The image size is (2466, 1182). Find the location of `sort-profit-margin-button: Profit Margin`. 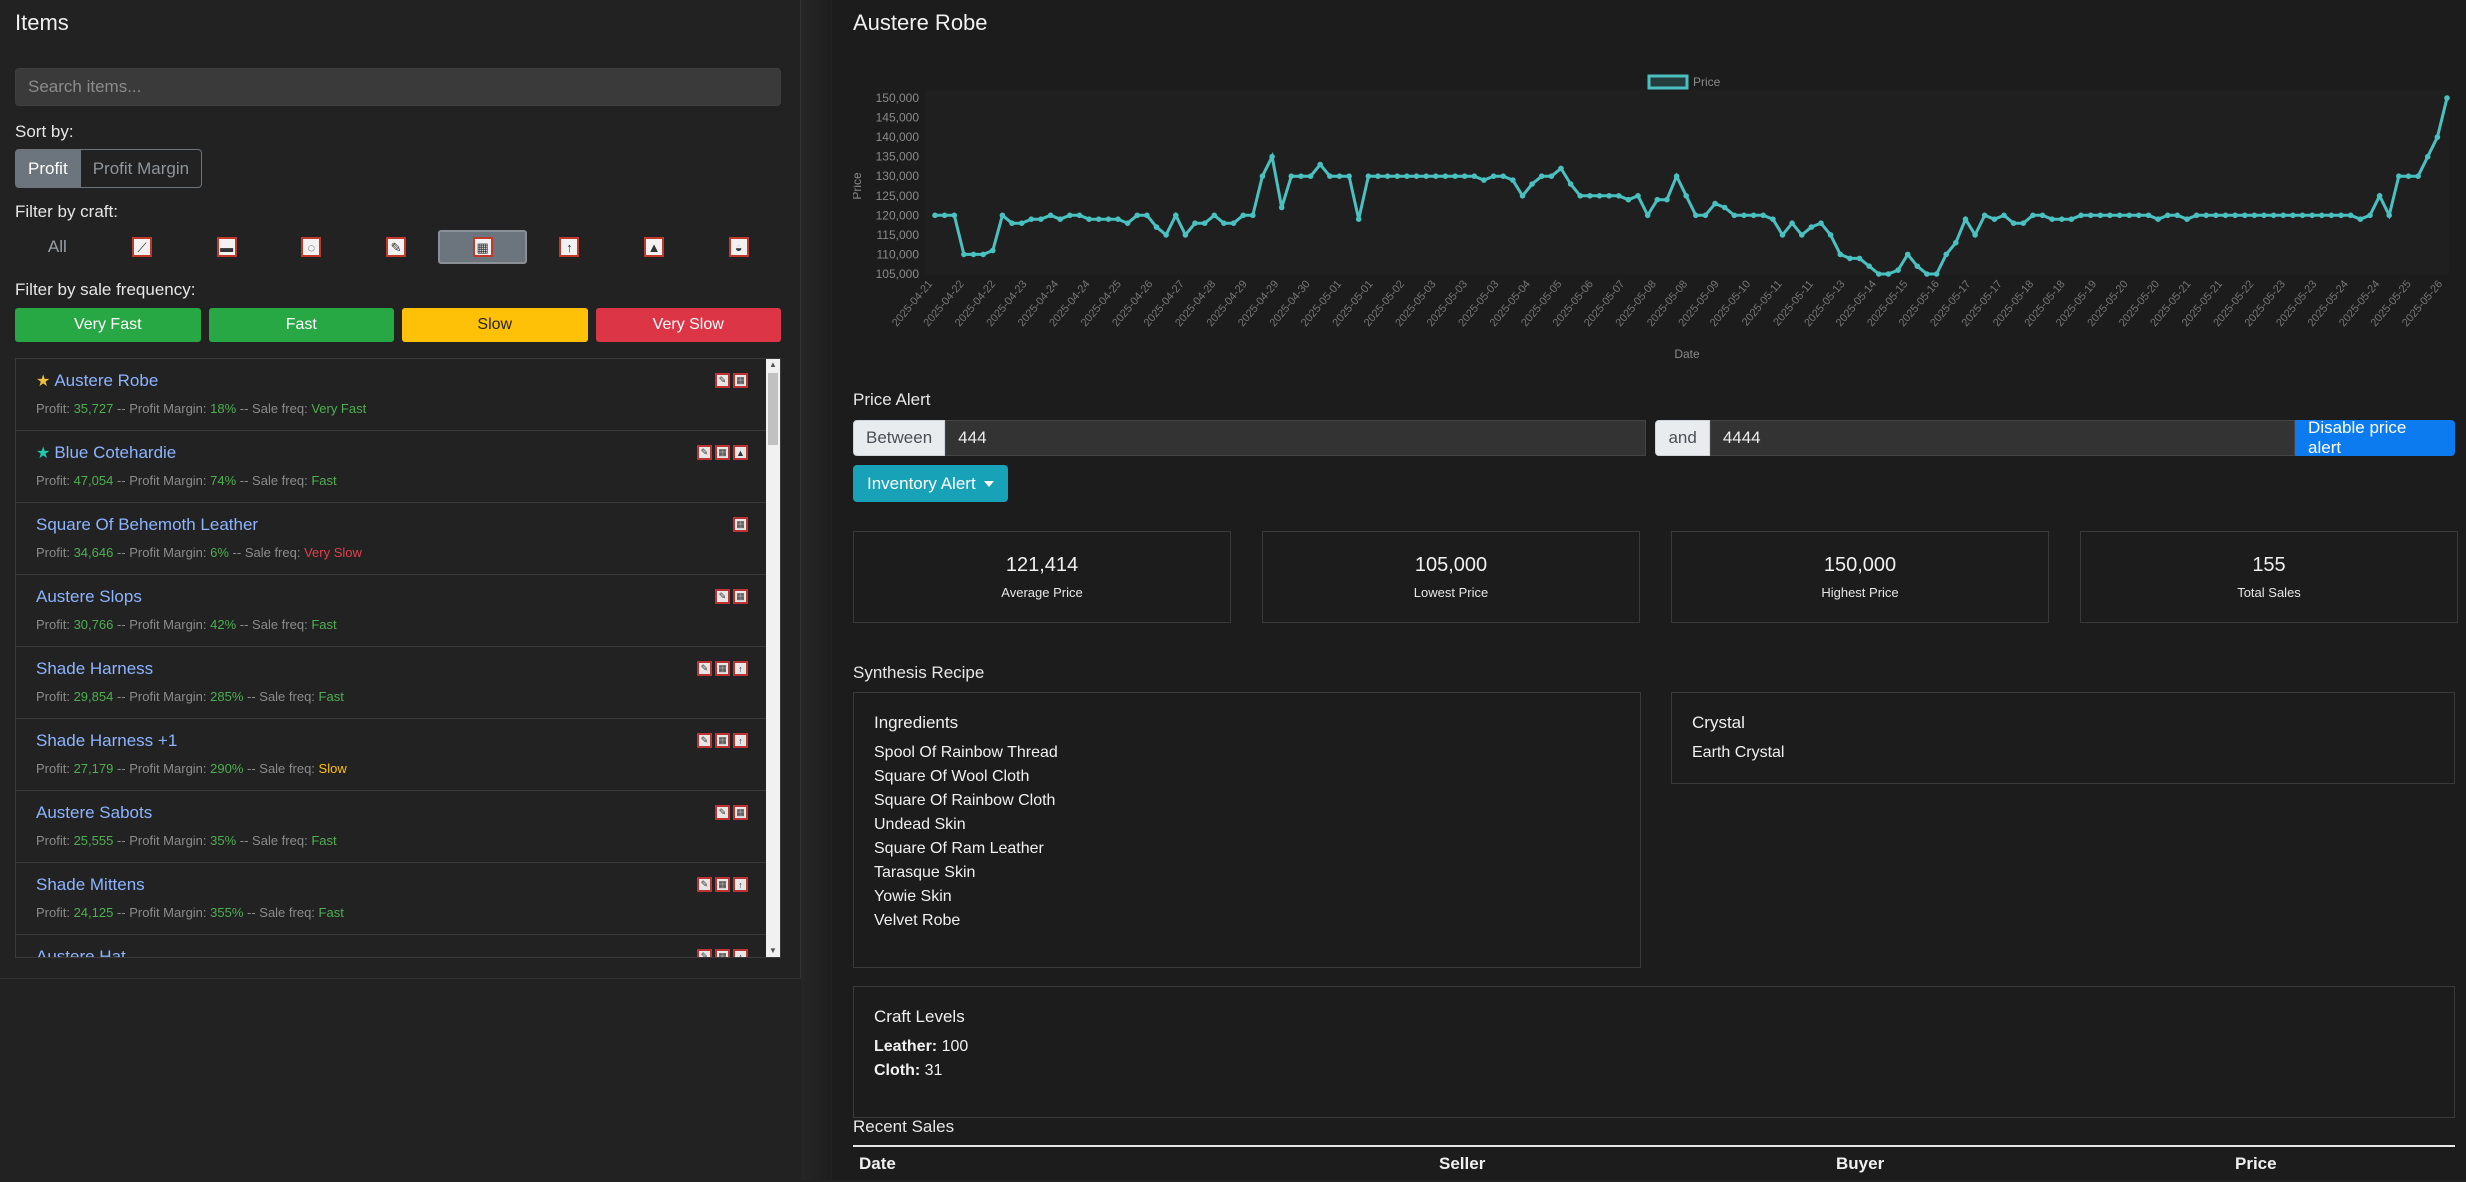

sort-profit-margin-button: Profit Margin is located at coordinates (141, 168).